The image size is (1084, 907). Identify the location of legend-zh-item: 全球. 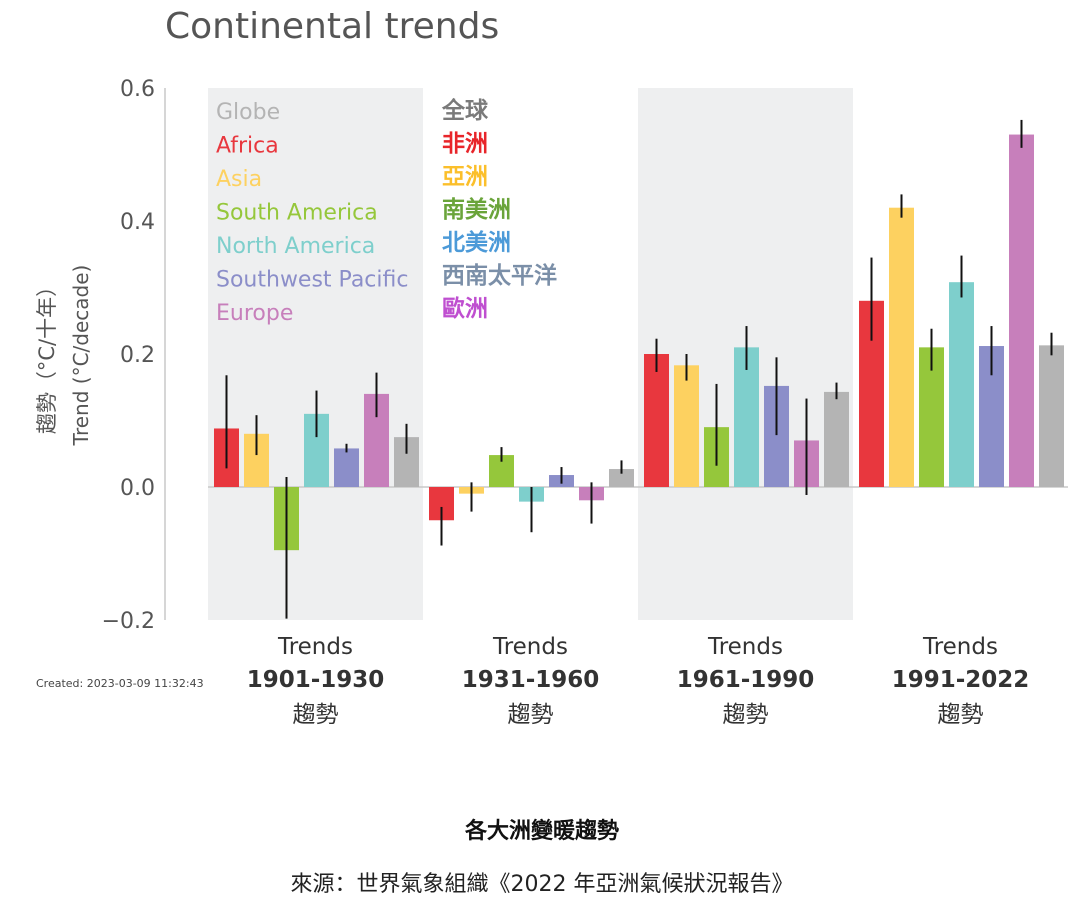
(465, 110).